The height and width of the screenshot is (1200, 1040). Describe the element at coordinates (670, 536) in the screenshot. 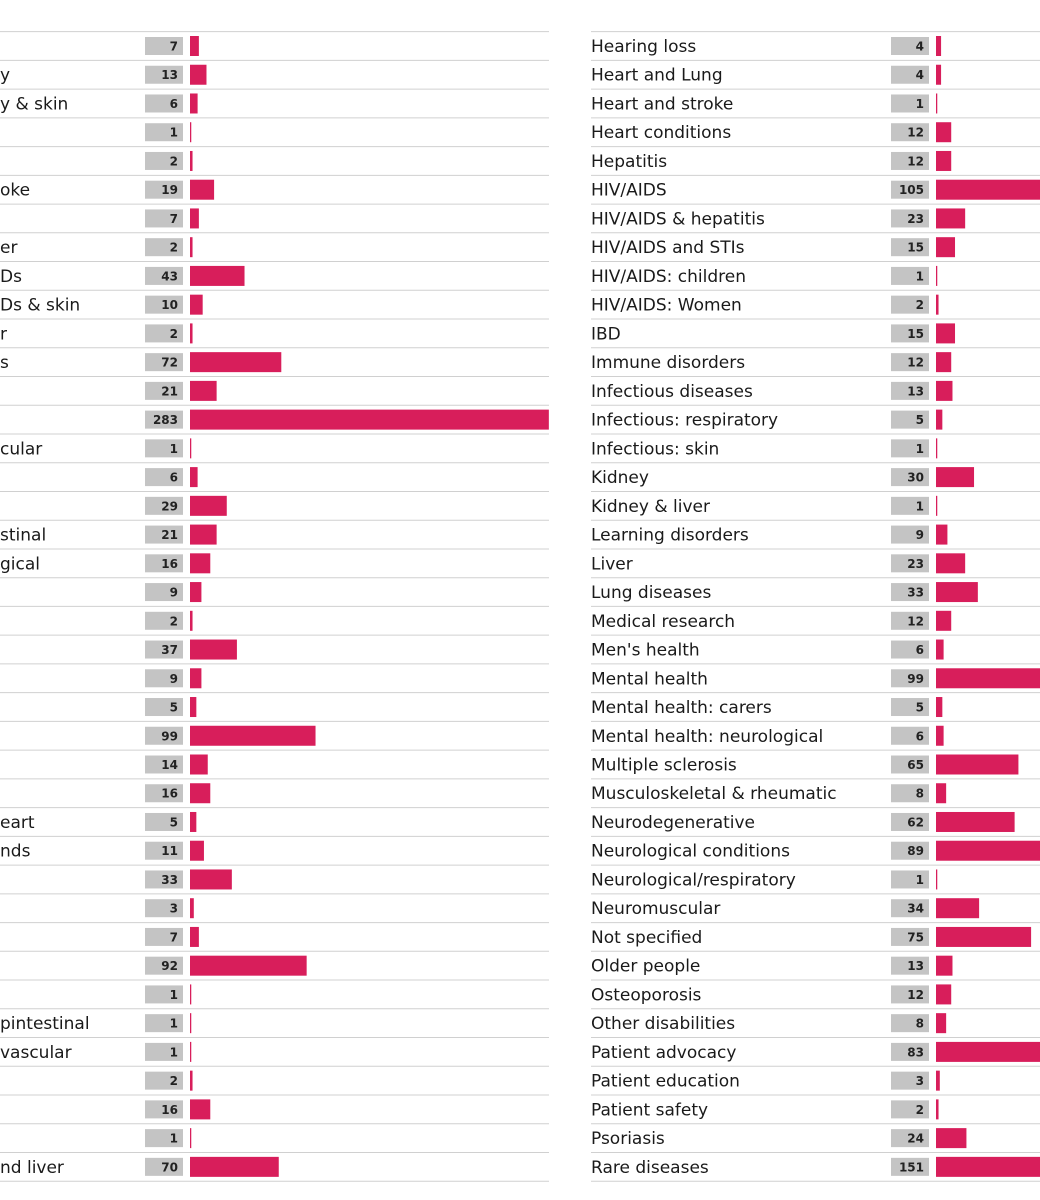

I see `category-label: Learning disorders` at that location.